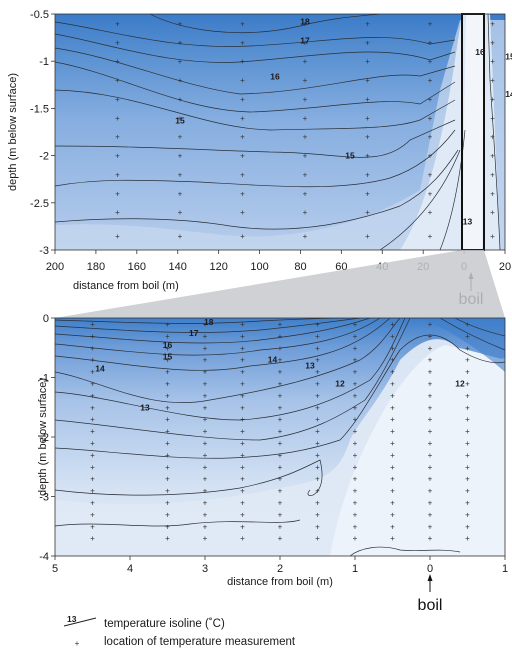 This screenshot has width=512, height=649. I want to click on x-tick-label: 20, so click(505, 267).